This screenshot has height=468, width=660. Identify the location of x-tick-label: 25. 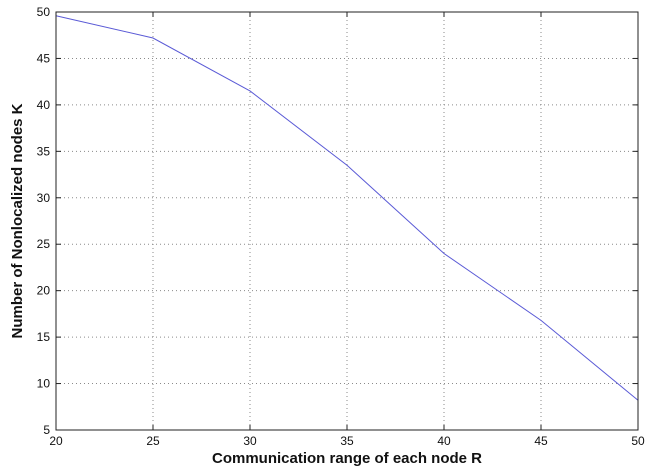
(153, 441).